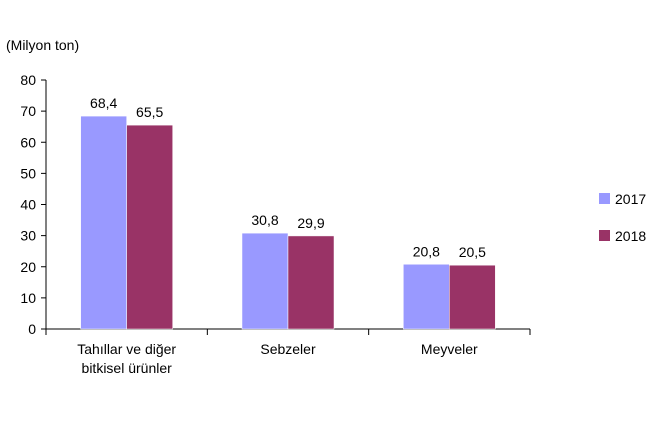 The height and width of the screenshot is (446, 670). Describe the element at coordinates (126, 349) in the screenshot. I see `category-label: Tahıllar ve diğer` at that location.